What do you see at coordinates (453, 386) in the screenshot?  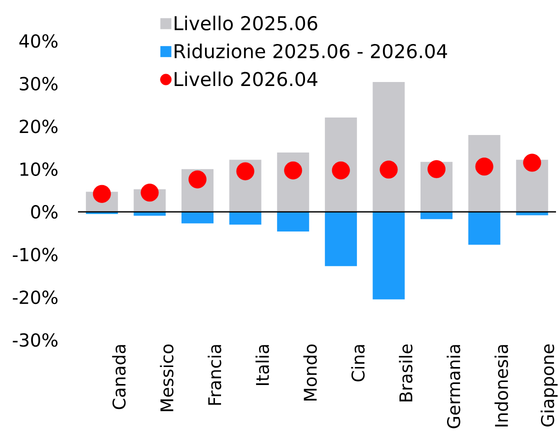 I see `x-tick-label: Germania` at bounding box center [453, 386].